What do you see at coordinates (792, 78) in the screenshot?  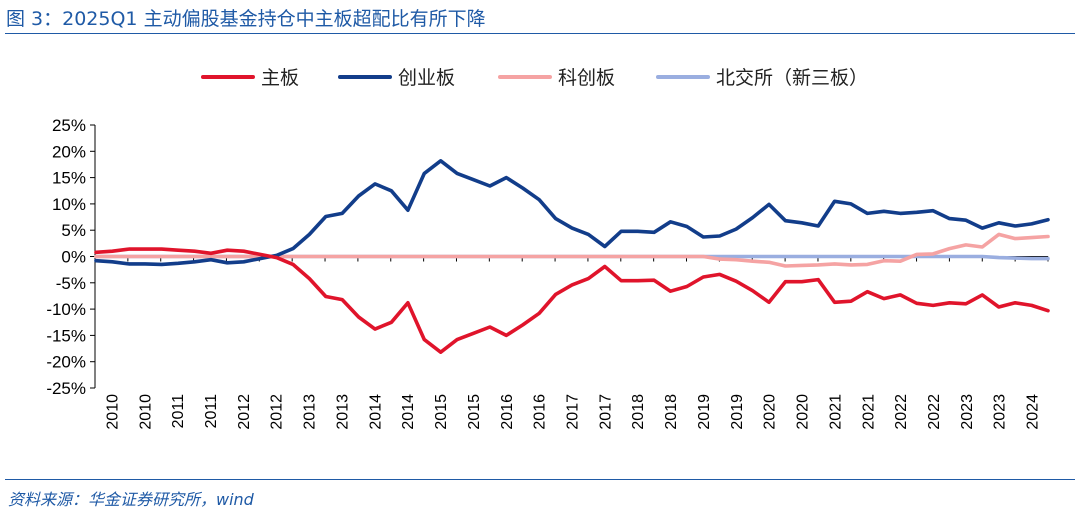 I see `legend-label: 北交所（新三板）` at bounding box center [792, 78].